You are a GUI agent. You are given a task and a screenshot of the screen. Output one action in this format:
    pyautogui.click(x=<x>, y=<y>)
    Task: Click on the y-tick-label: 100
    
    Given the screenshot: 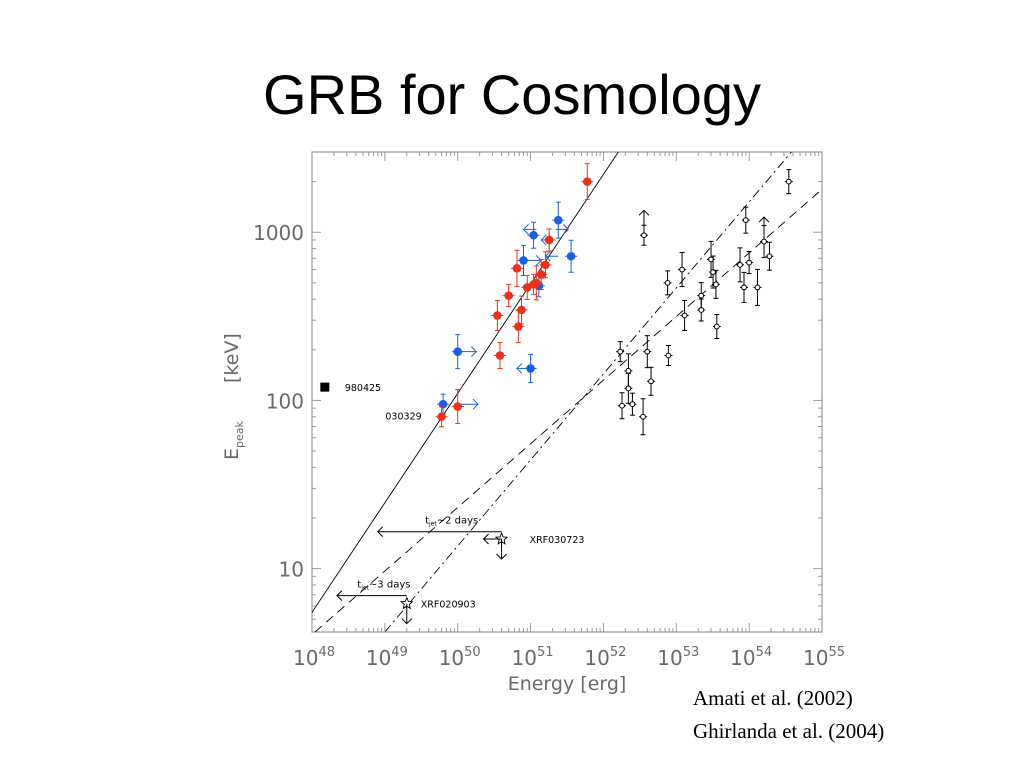 What is the action you would take?
    pyautogui.click(x=285, y=401)
    